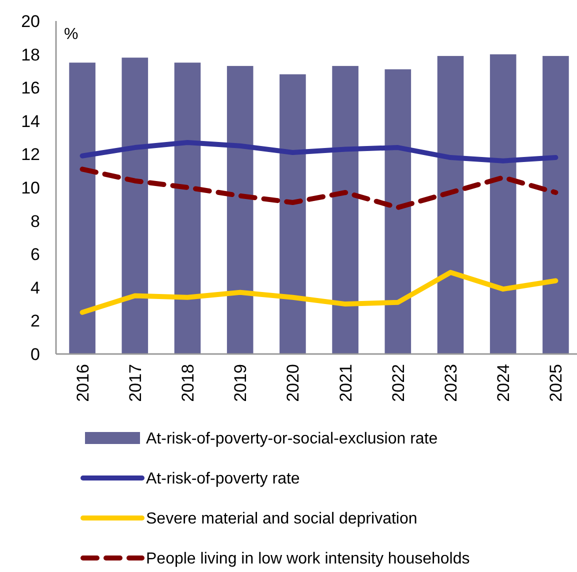 The width and height of the screenshot is (577, 572). Describe the element at coordinates (293, 383) in the screenshot. I see `x-tick-label: 2020` at that location.